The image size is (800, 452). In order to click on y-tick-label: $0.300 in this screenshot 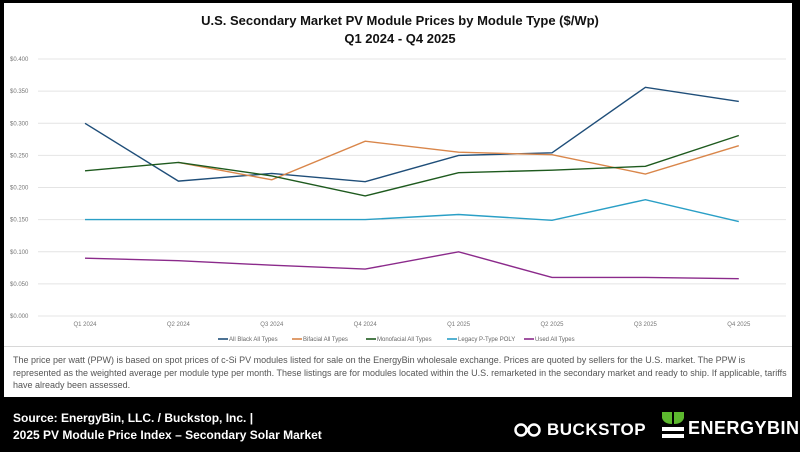, I will do `click(19, 124)`.